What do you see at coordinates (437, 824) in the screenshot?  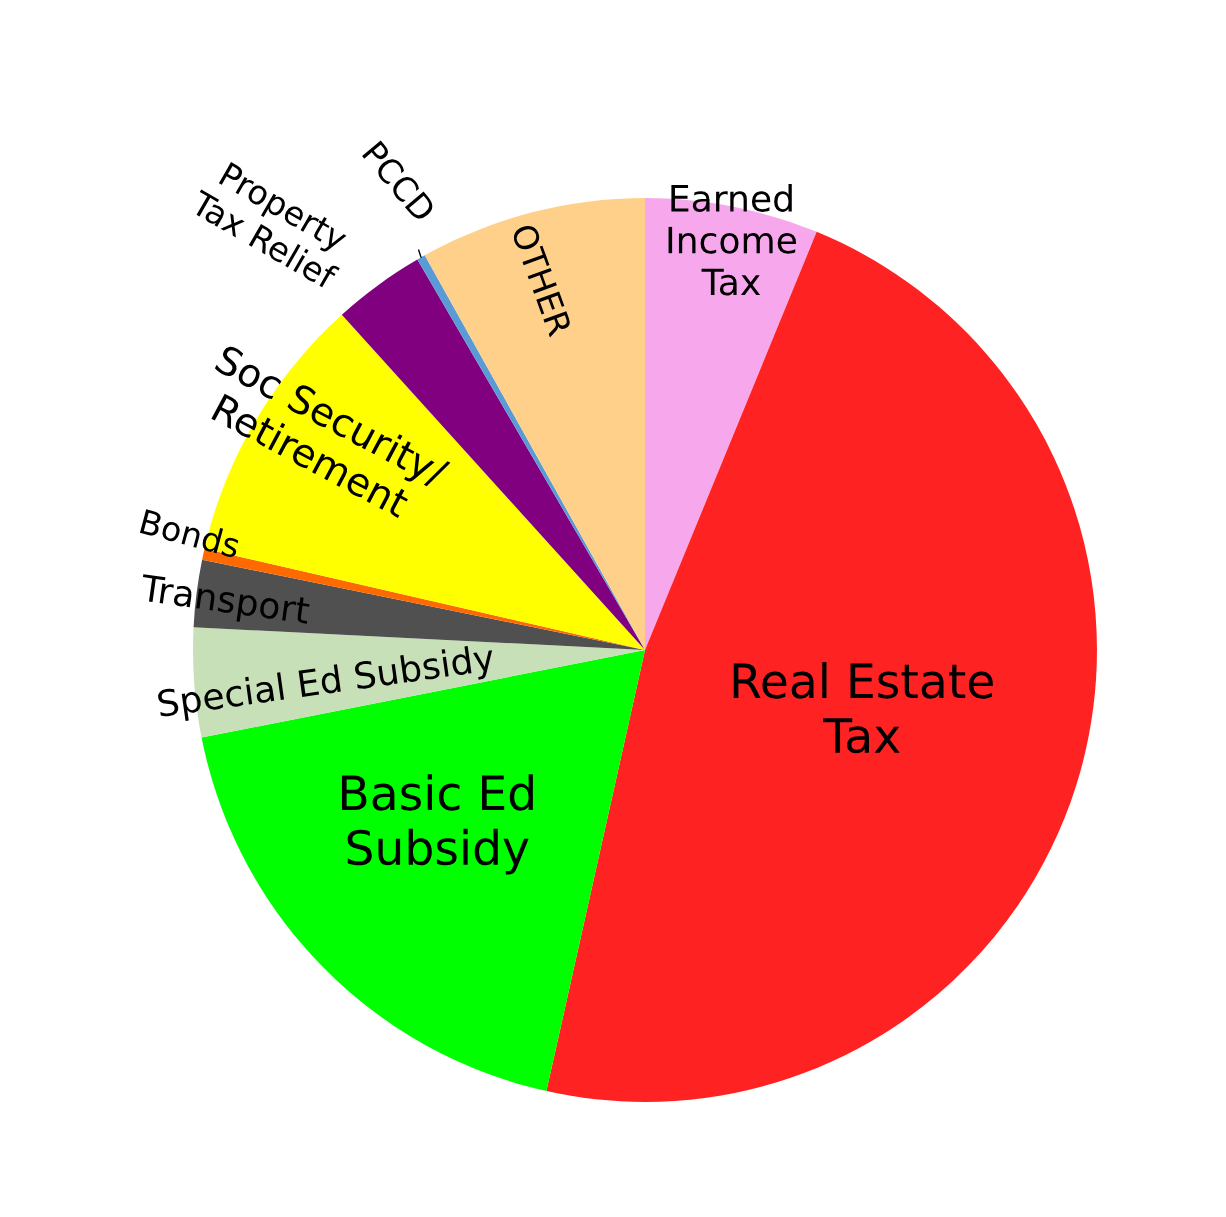 I see `slice-label: Basic Ed Subsidy` at bounding box center [437, 824].